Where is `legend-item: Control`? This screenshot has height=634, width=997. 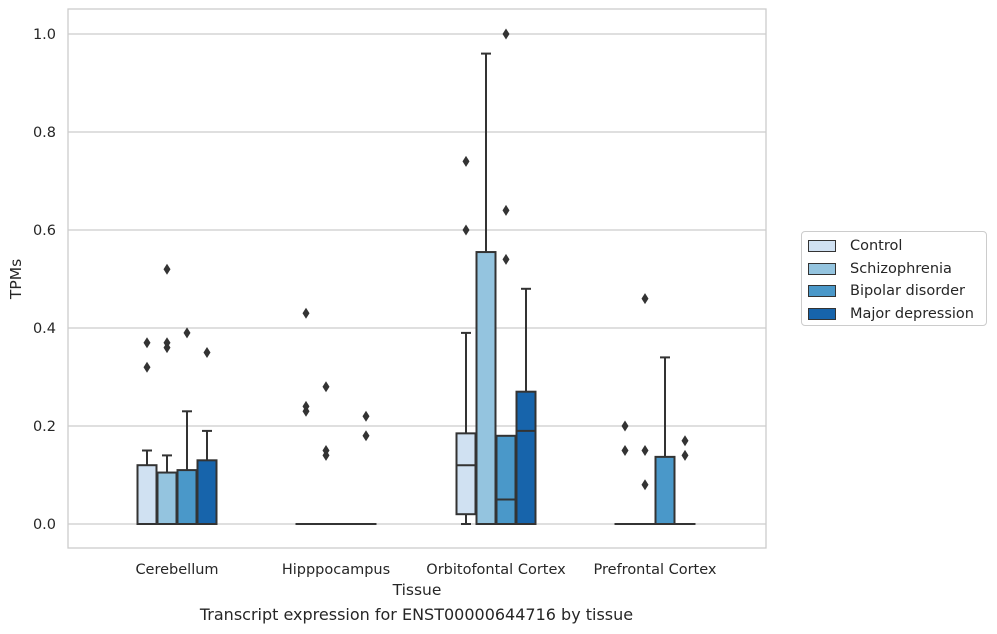
legend-item: Control is located at coordinates (897, 246).